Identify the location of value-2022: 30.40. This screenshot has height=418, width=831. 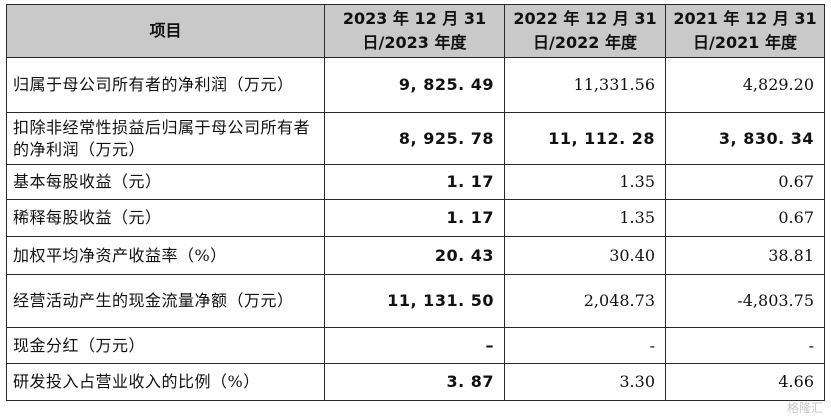
(585, 255).